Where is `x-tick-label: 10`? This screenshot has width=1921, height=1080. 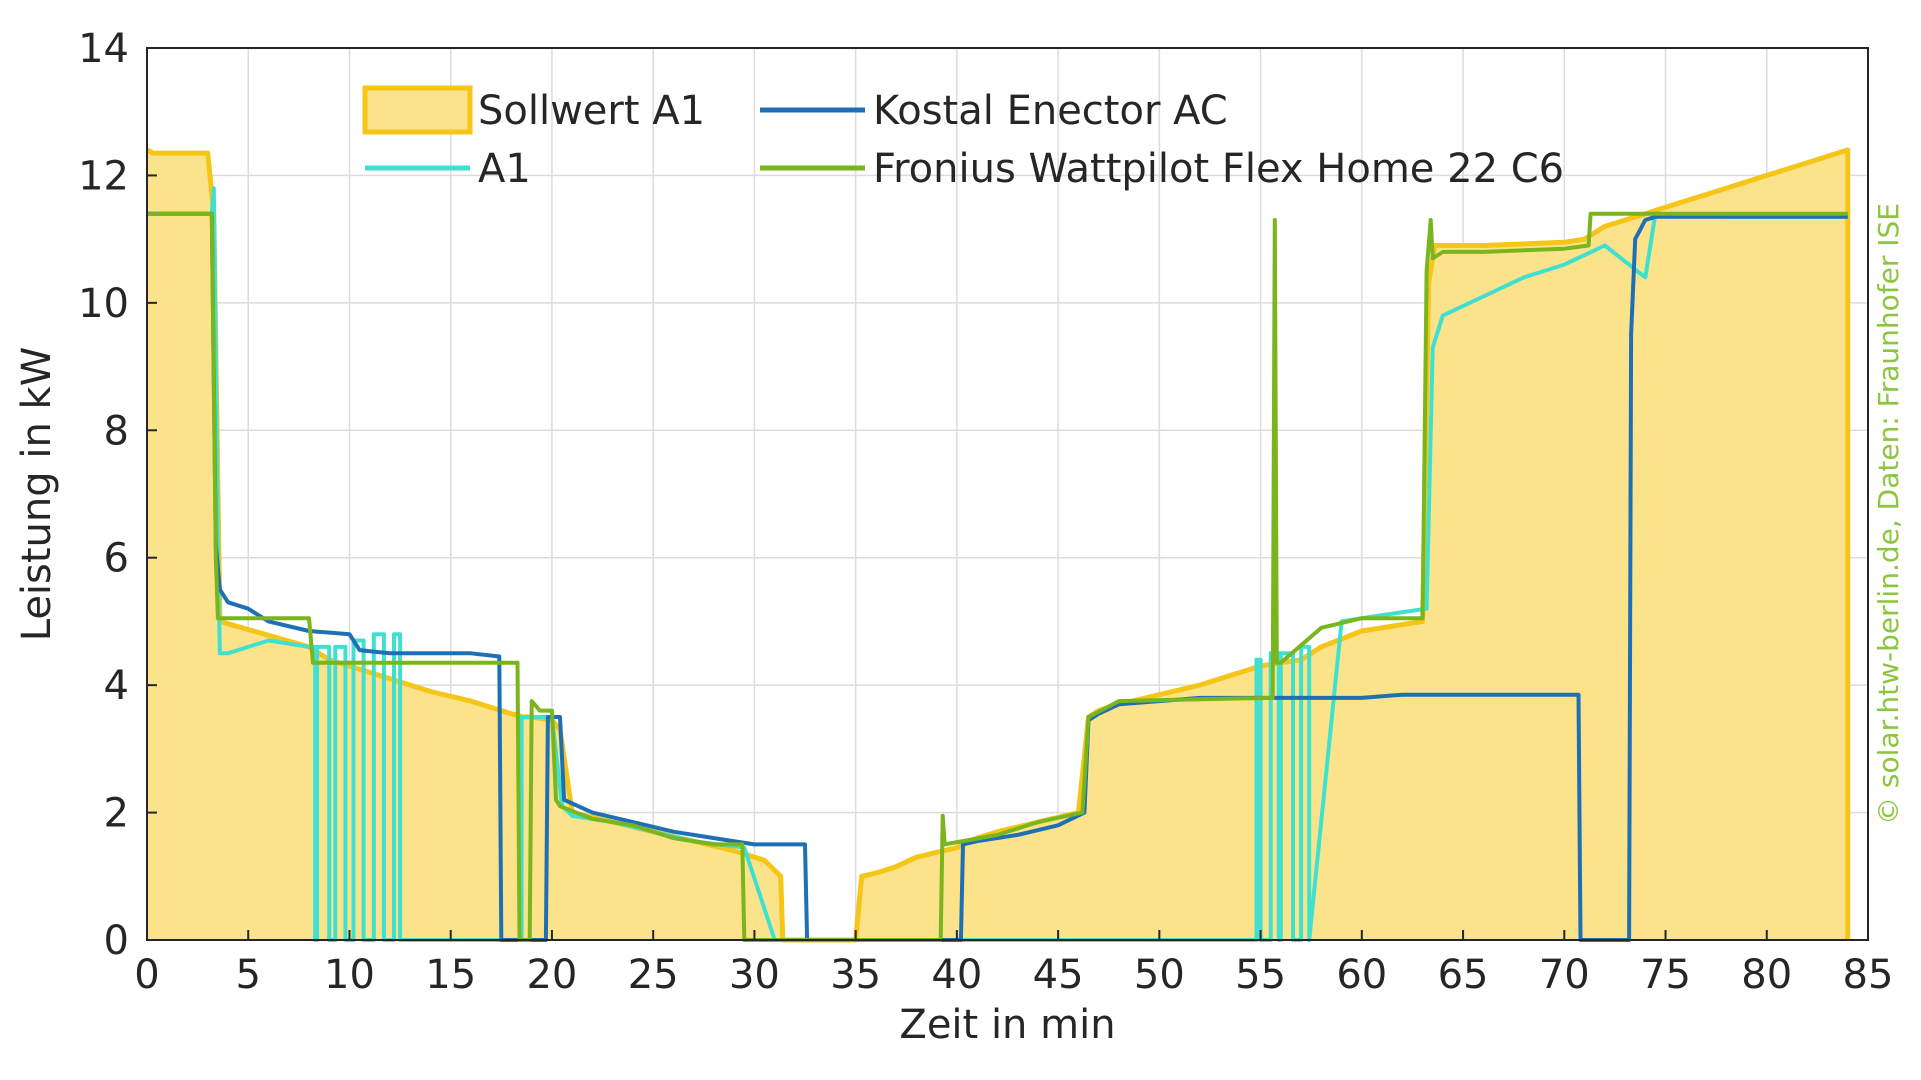
x-tick-label: 10 is located at coordinates (349, 975).